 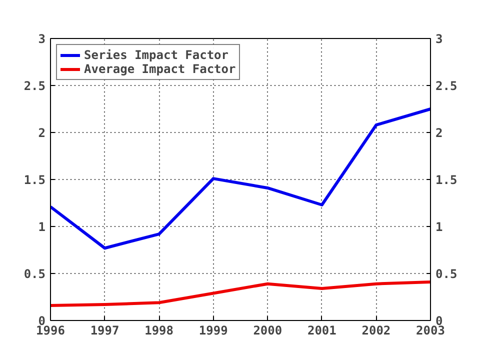 I want to click on y-tick-label: 2.5, so click(x=35, y=86).